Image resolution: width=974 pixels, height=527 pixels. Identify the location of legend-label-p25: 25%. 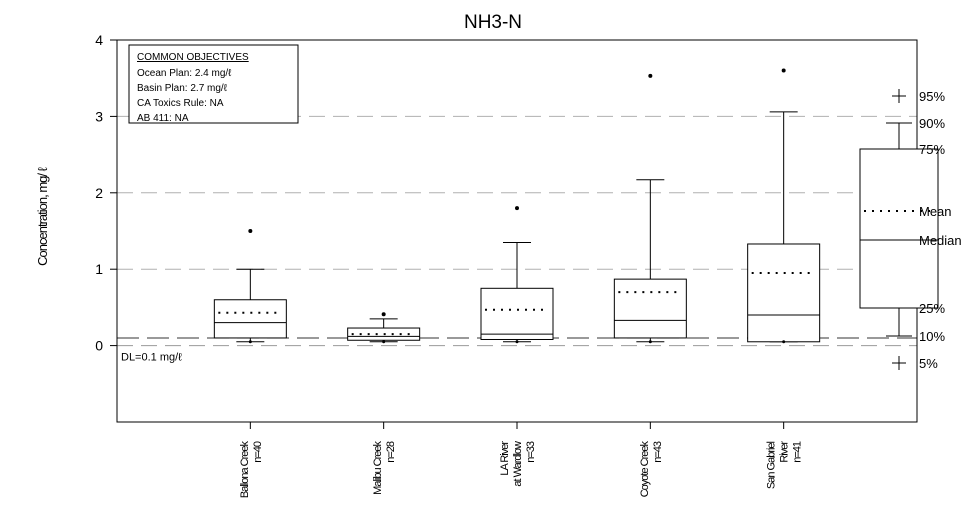
(932, 308).